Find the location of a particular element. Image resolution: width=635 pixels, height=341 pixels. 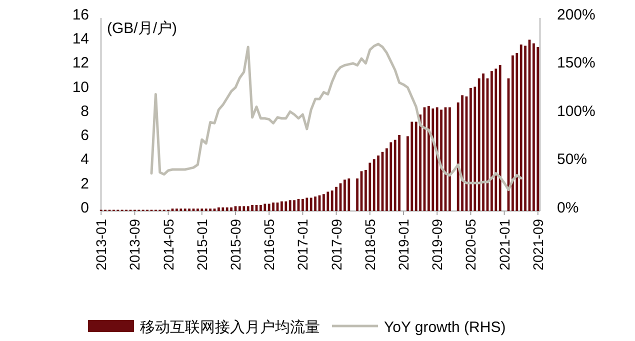

y2-tick-label: 0% is located at coordinates (568, 207).